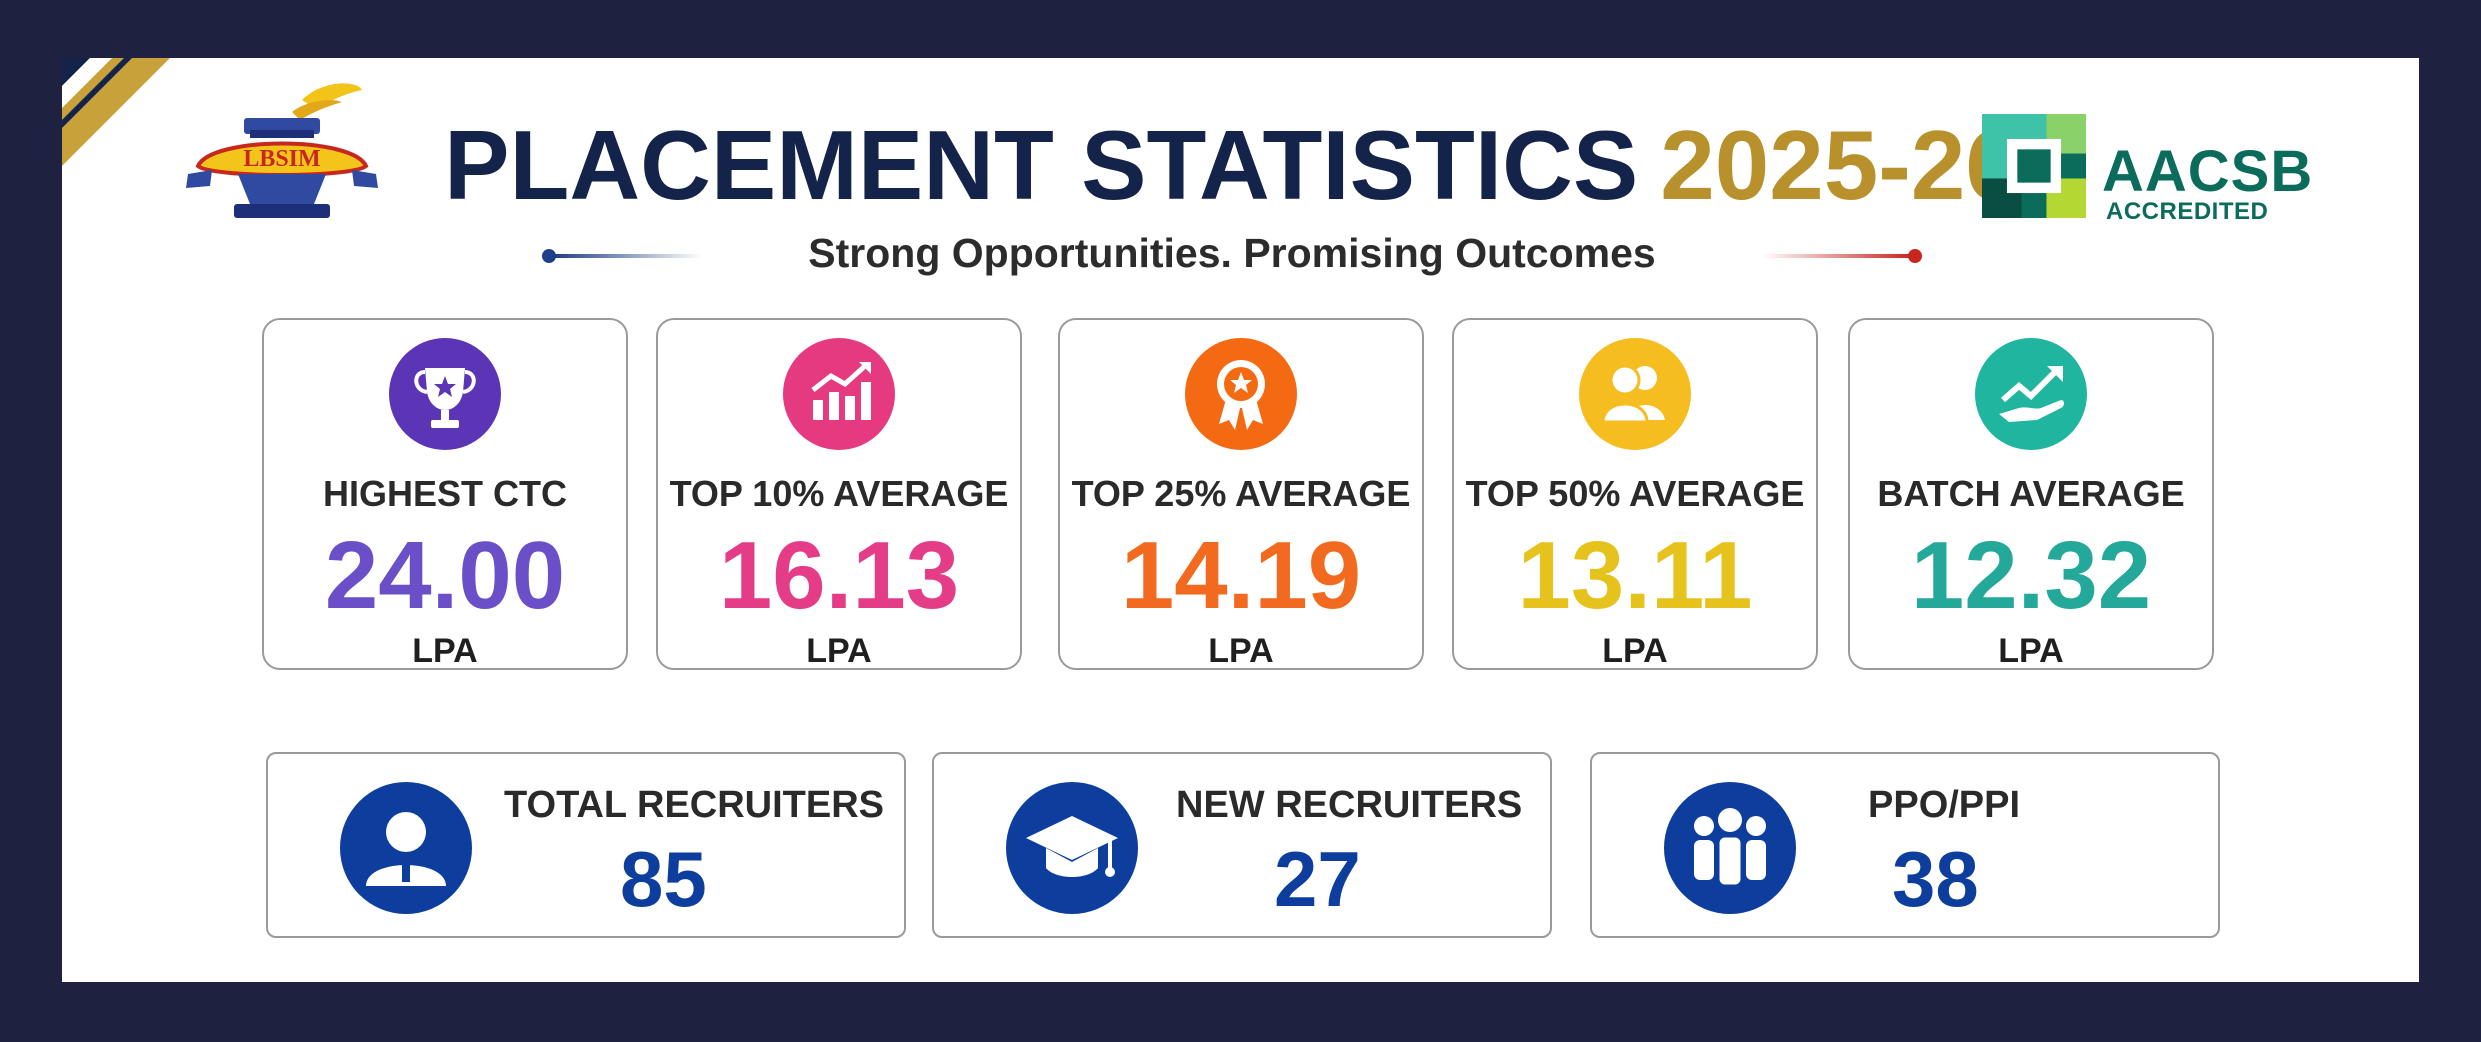 The height and width of the screenshot is (1042, 2481). Describe the element at coordinates (1944, 805) in the screenshot. I see `recruiter-label: PPO/PPI` at that location.